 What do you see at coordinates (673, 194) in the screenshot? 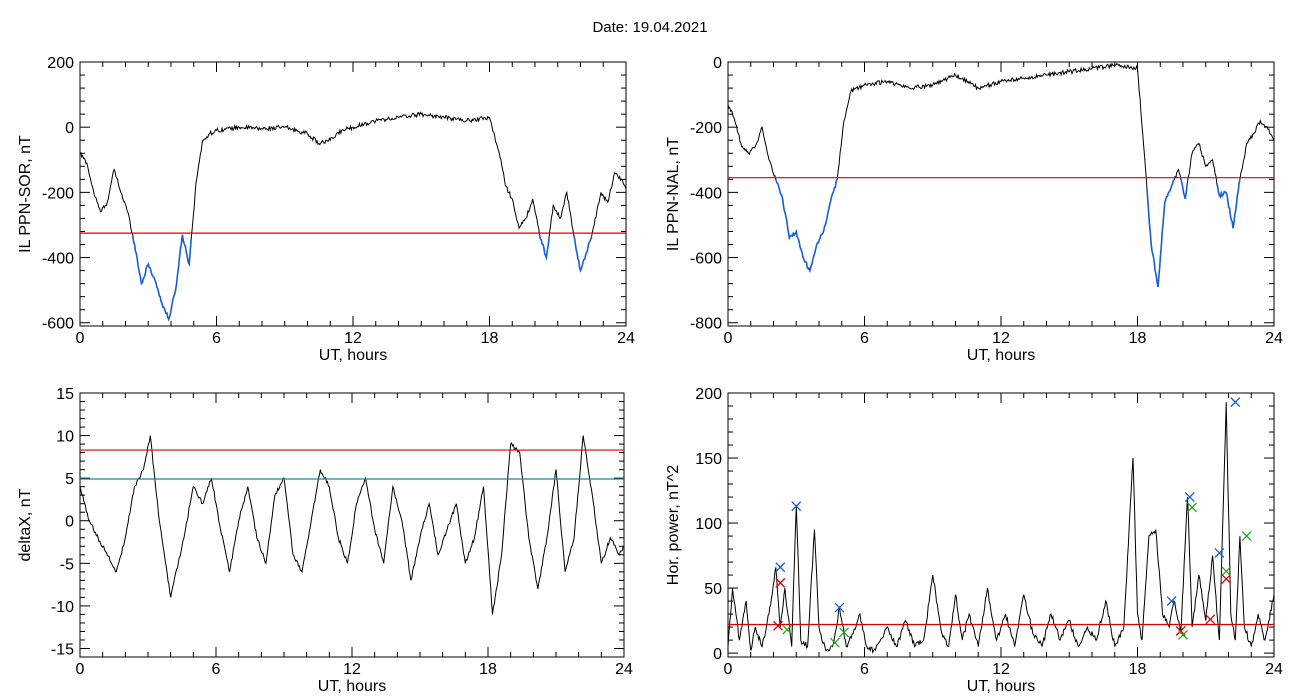
I see `y-axis-label: IL PPN-NAL, nT` at bounding box center [673, 194].